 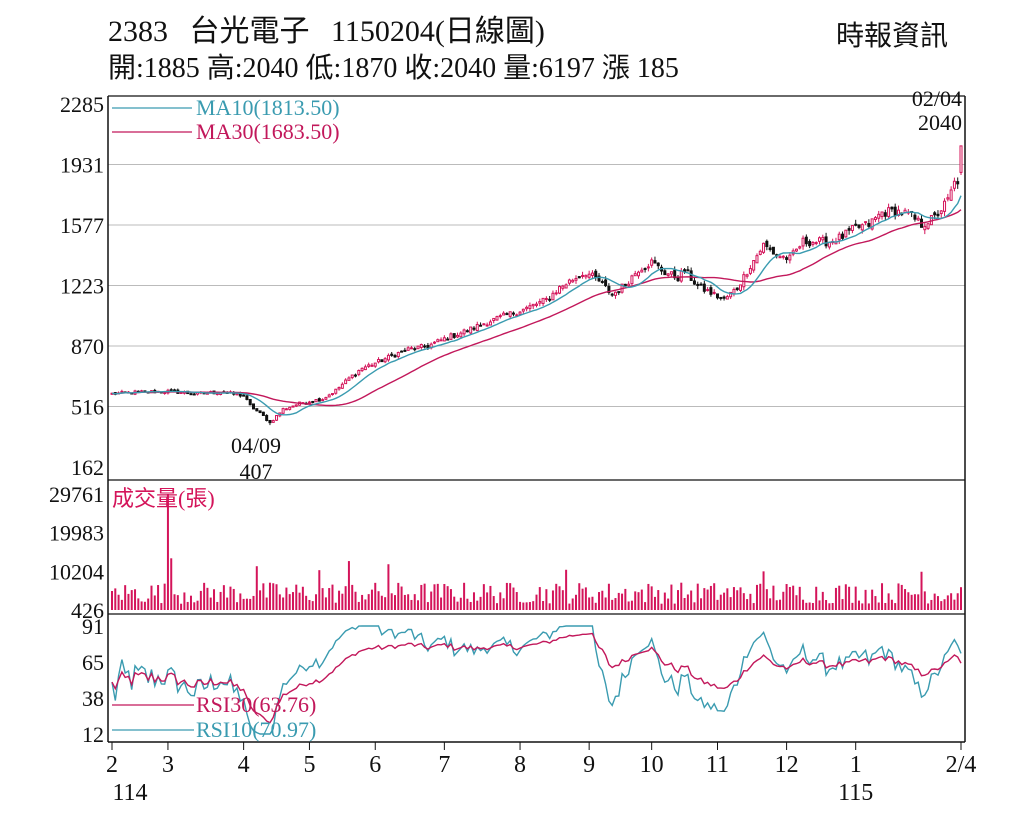 What do you see at coordinates (536, 552) in the screenshot?
I see `volume-bars` at bounding box center [536, 552].